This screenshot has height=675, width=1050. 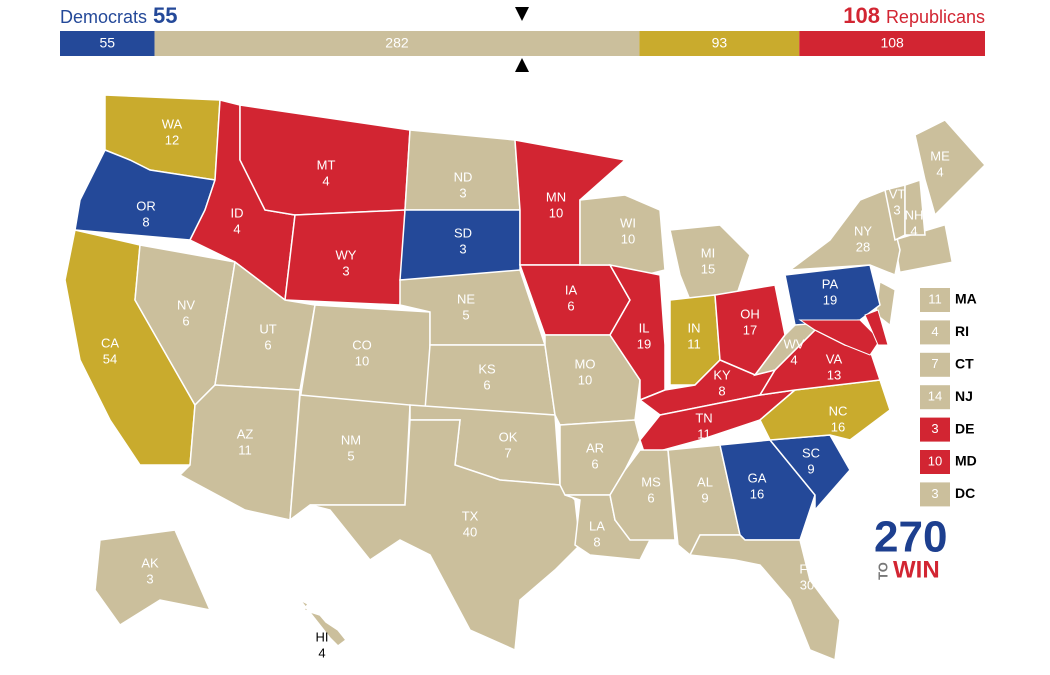 I want to click on small-state-abbr: MA, so click(x=966, y=299).